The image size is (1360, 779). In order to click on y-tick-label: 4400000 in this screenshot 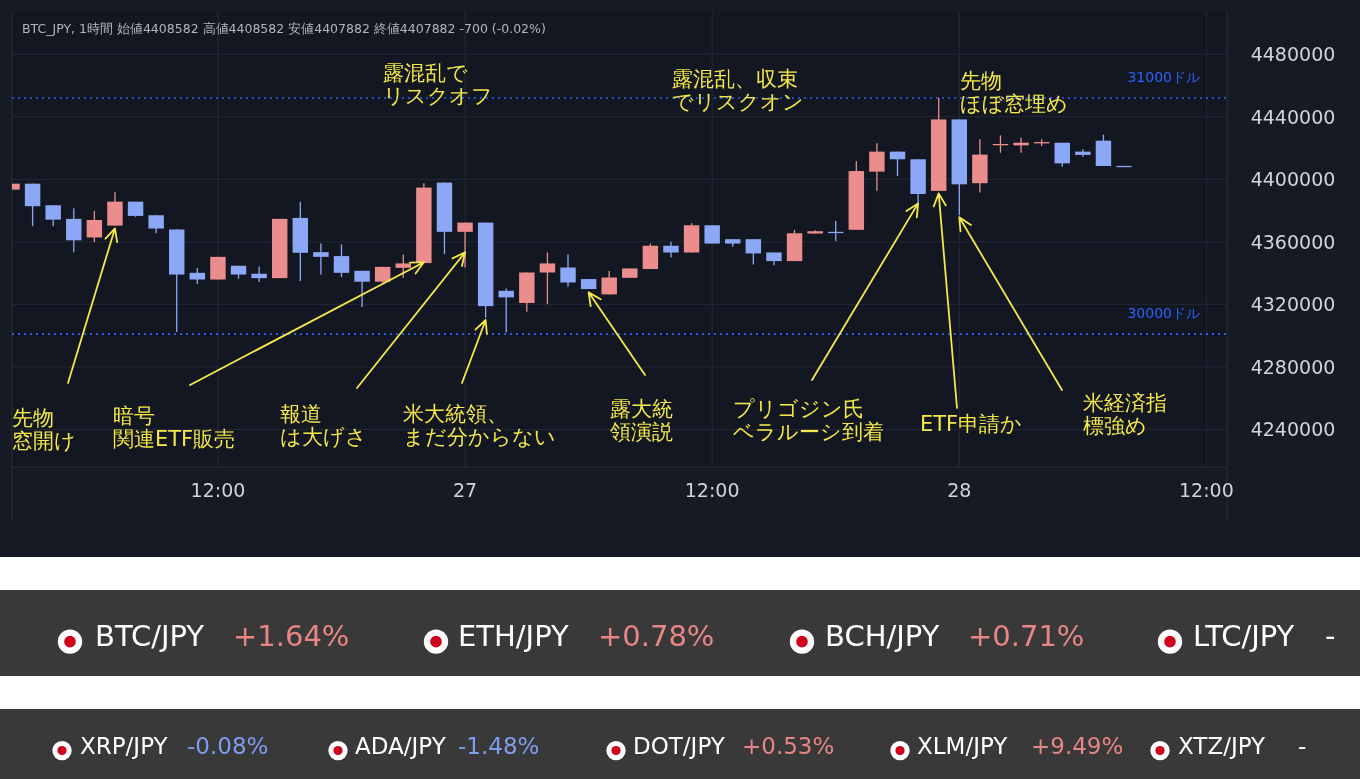, I will do `click(1293, 179)`.